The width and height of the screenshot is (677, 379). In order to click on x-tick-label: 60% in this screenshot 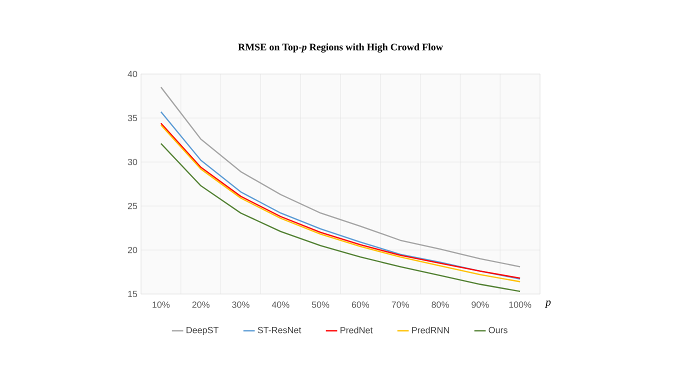, I will do `click(361, 305)`.